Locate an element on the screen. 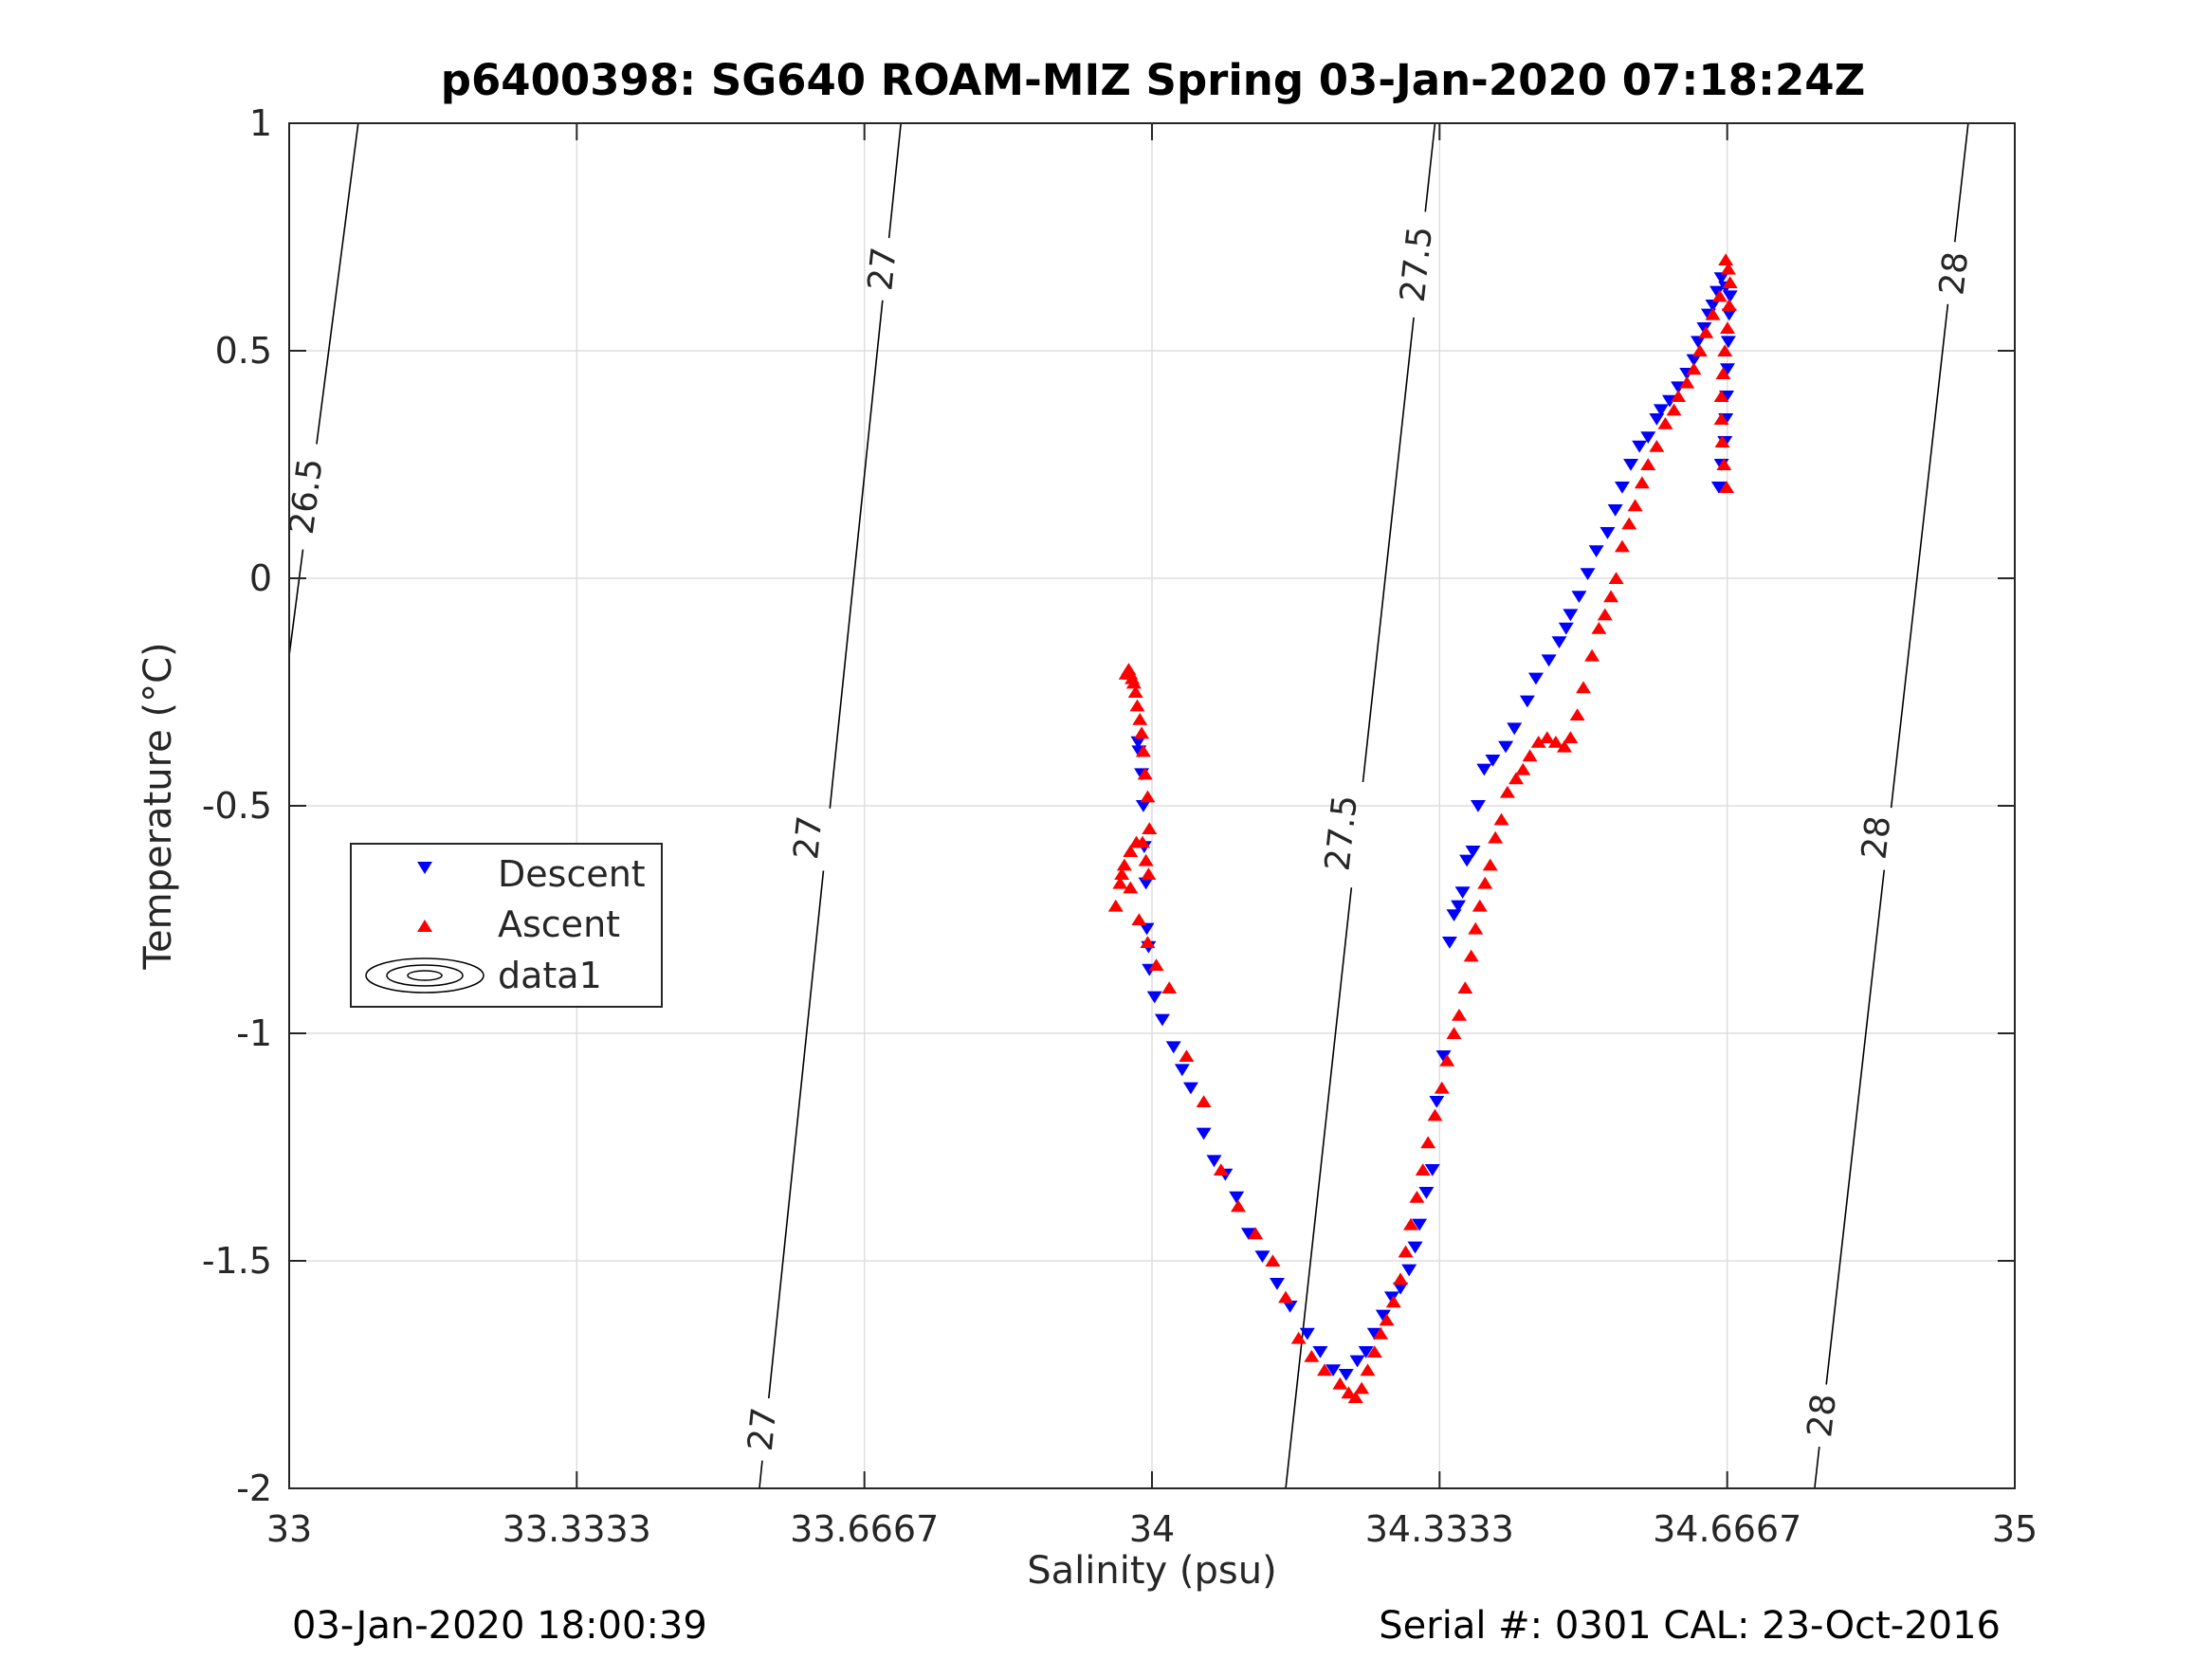  legend: Descent Ascent data1 is located at coordinates (506, 925).